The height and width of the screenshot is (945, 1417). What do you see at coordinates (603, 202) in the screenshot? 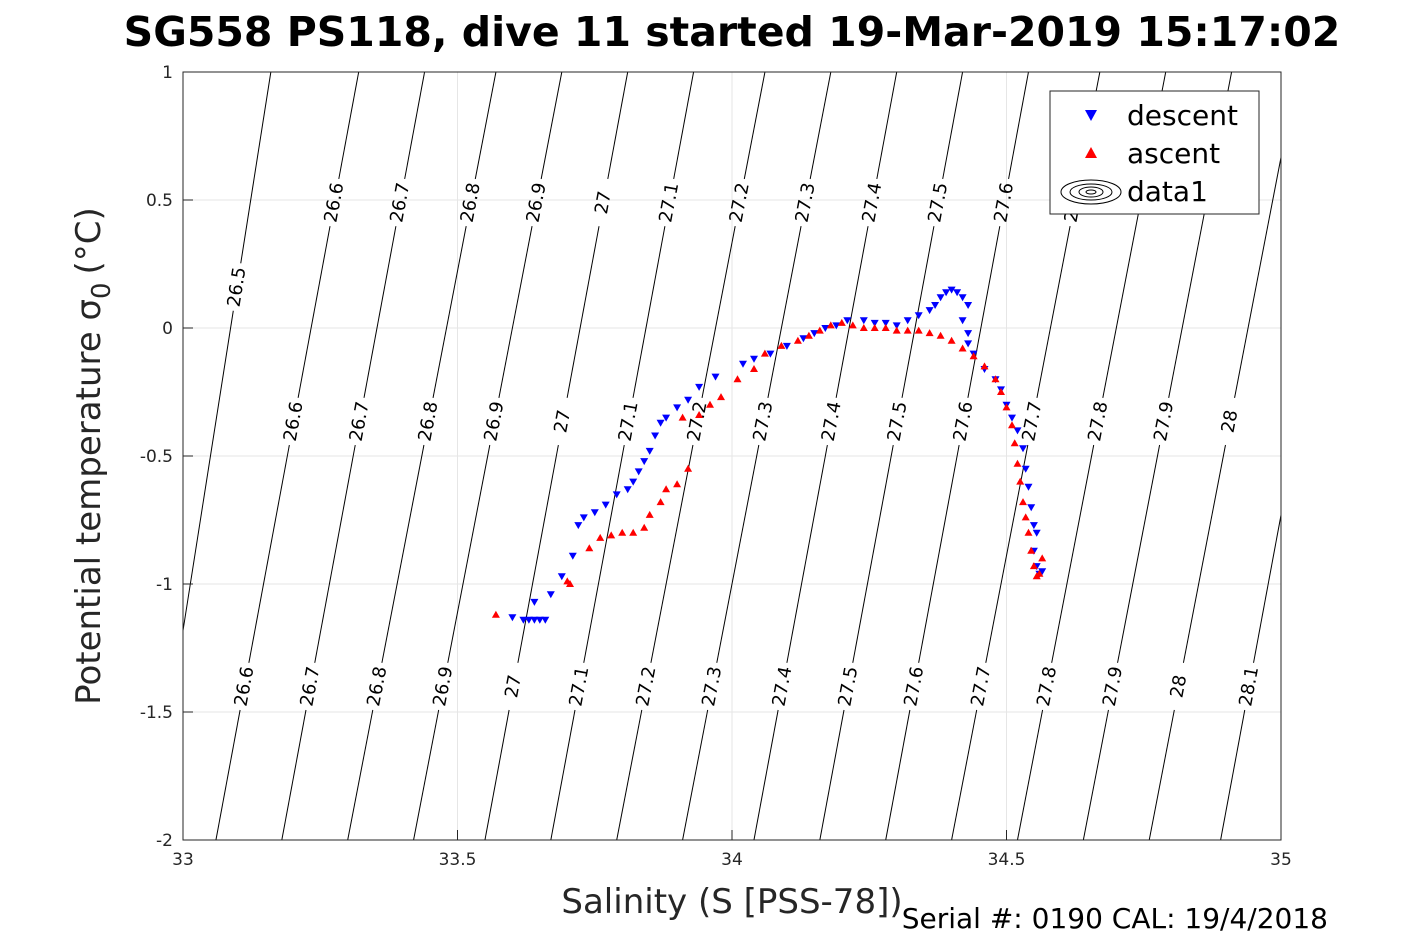
I see `contour-label: 27` at bounding box center [603, 202].